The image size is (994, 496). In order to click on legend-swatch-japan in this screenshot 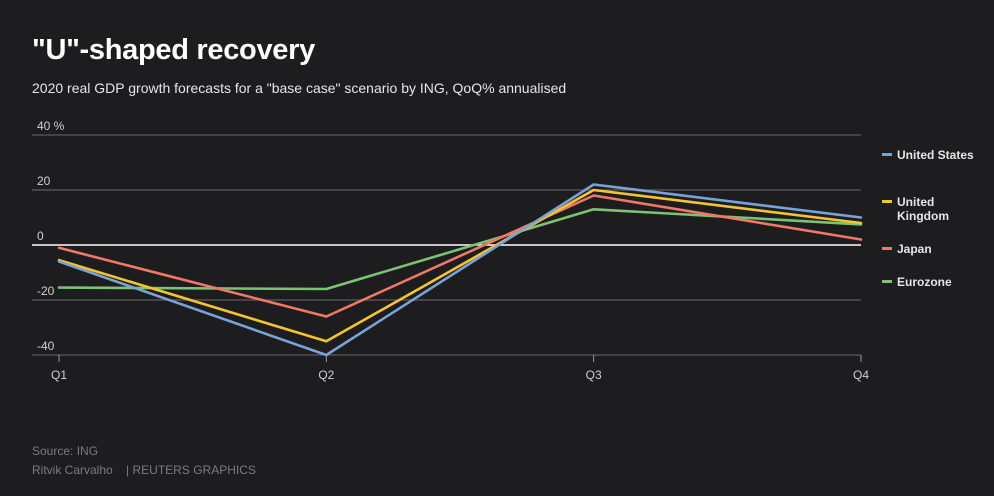, I will do `click(887, 248)`.